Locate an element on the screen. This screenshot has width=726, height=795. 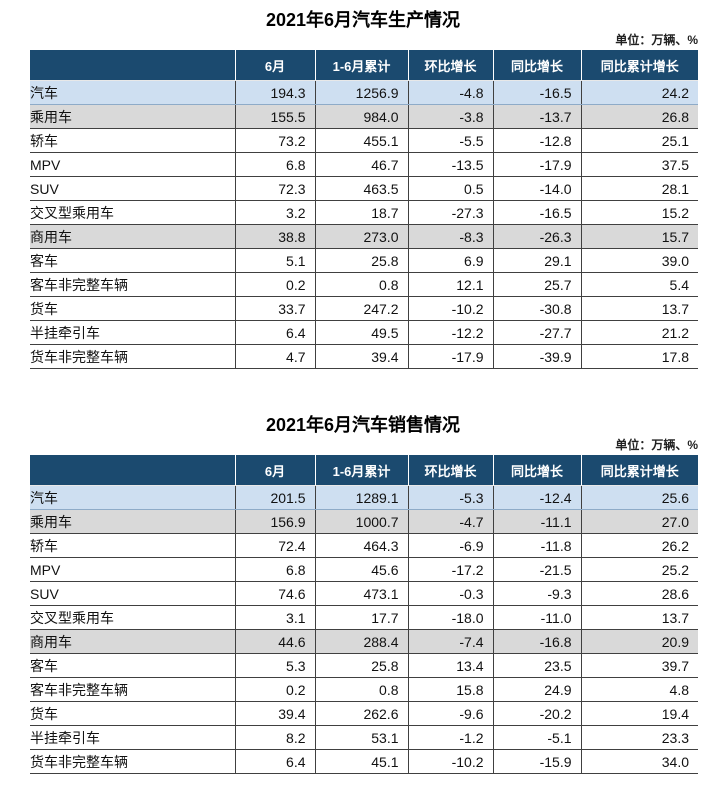
table-row: 轿车 72.4 464.3 -6.9 -11.8 26.2 is located at coordinates (364, 545).